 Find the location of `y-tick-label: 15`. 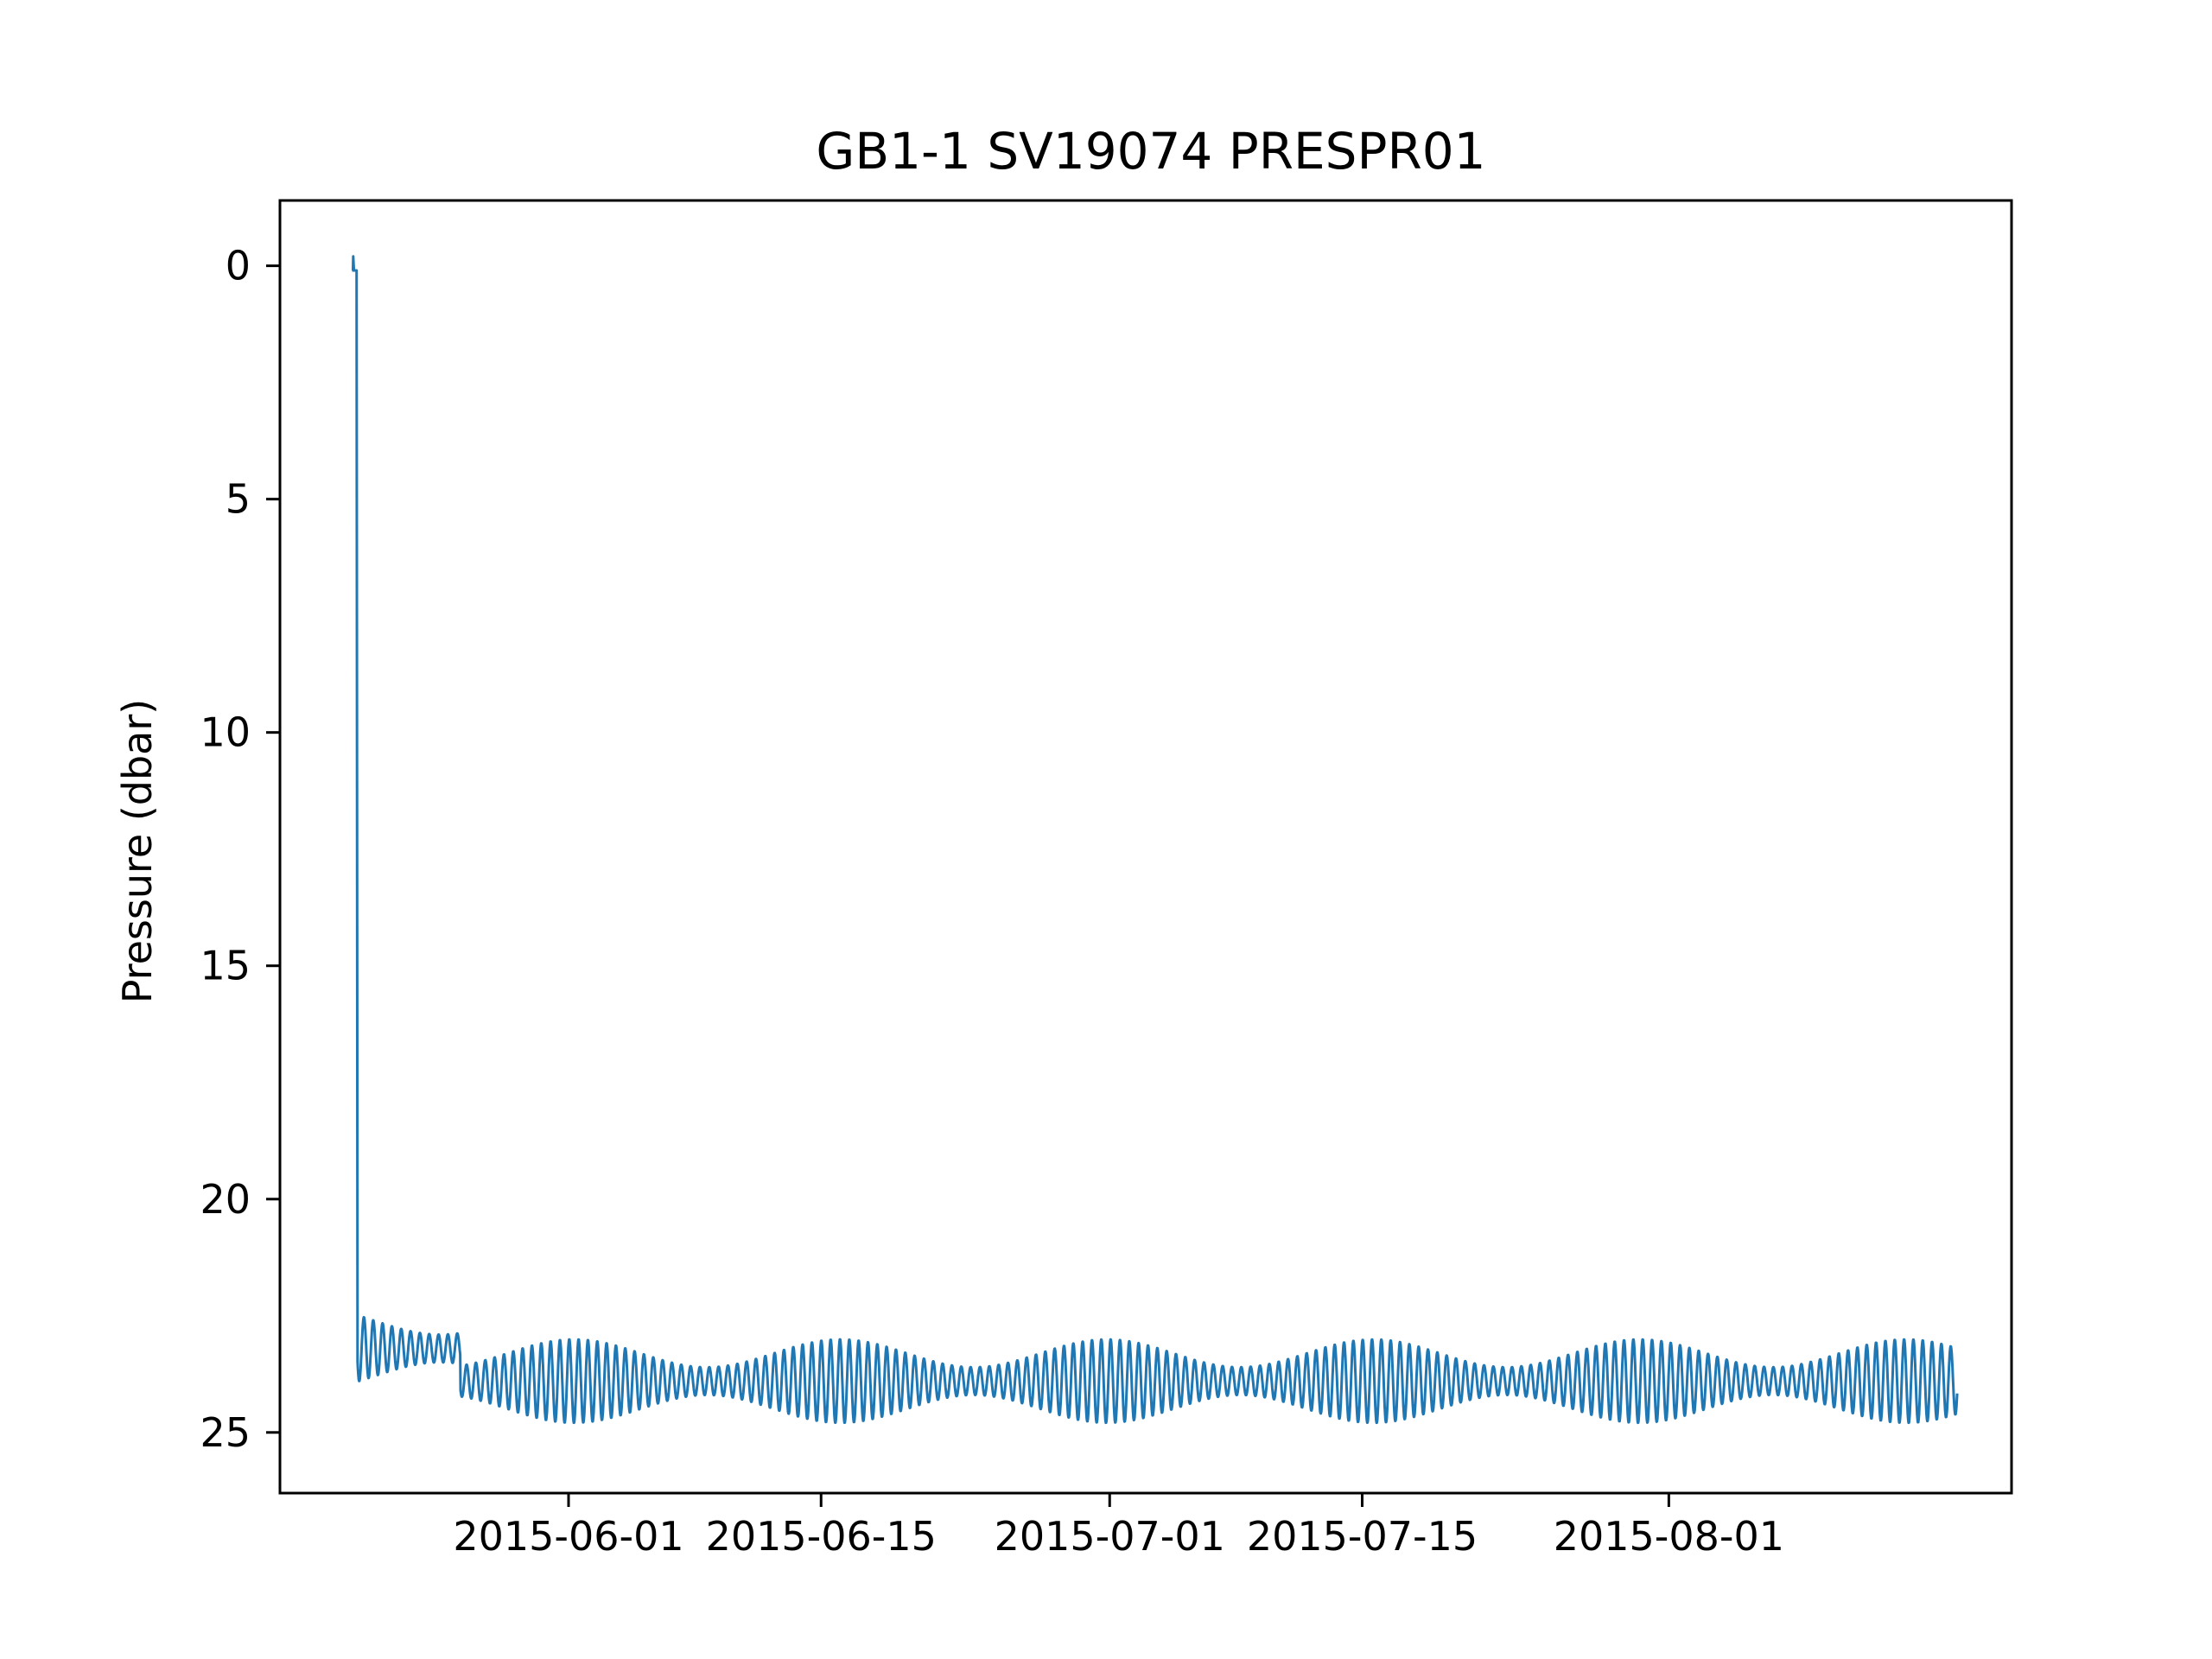

y-tick-label: 15 is located at coordinates (225, 966).